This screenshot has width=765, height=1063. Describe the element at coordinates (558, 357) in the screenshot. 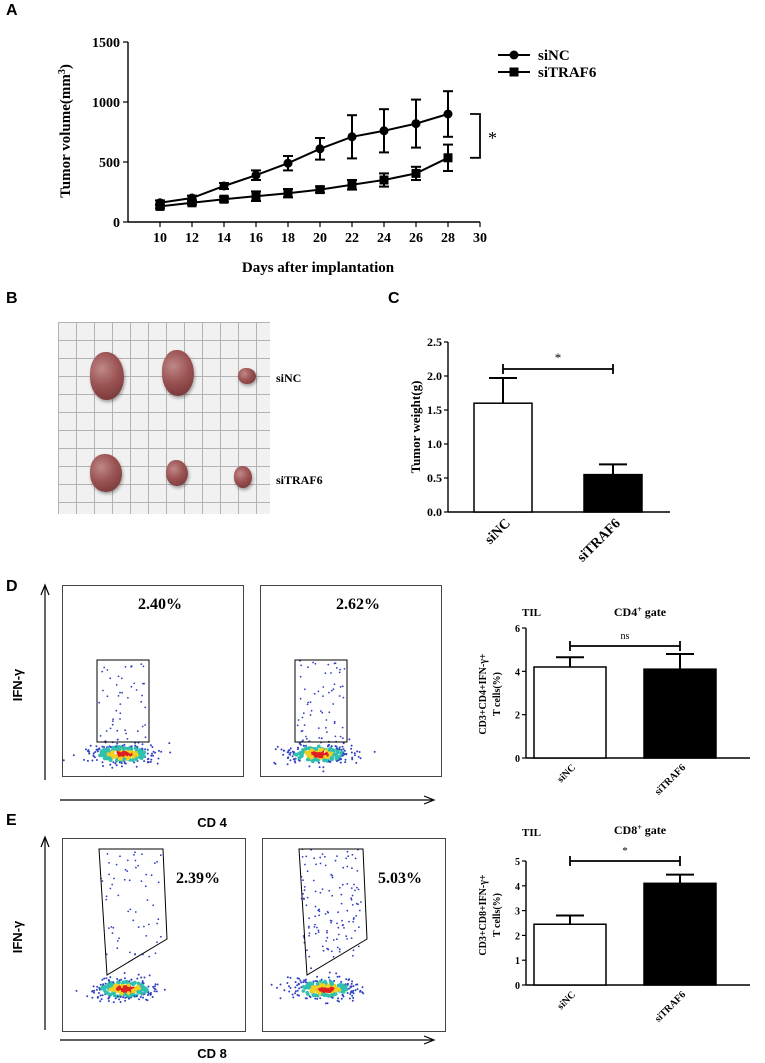

I see `significance-label: *` at that location.